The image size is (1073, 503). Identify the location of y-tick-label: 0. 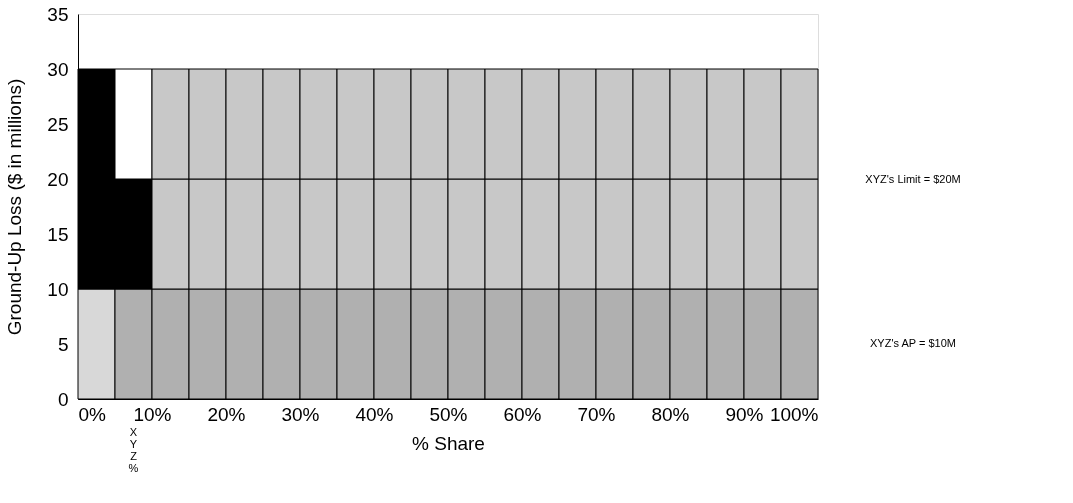
(63, 399).